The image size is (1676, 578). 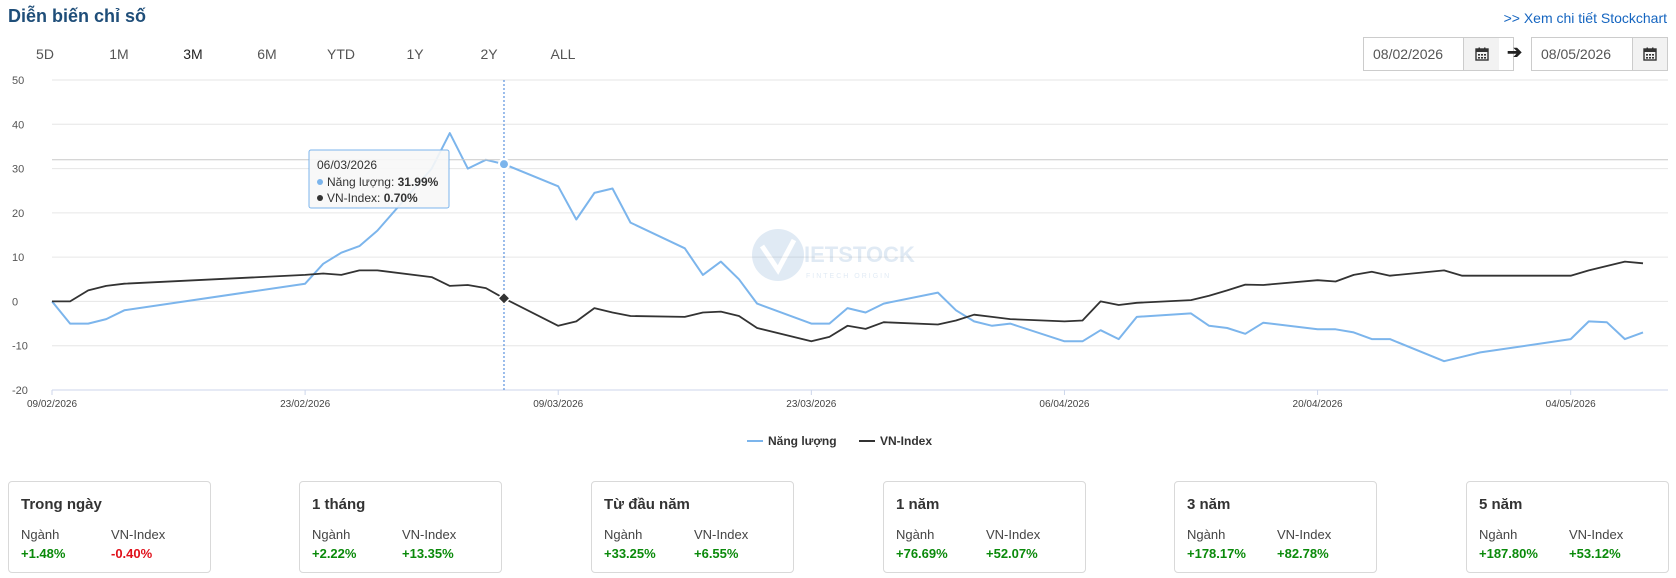 I want to click on page-title: Diễn biến chỉ số, so click(x=77, y=16).